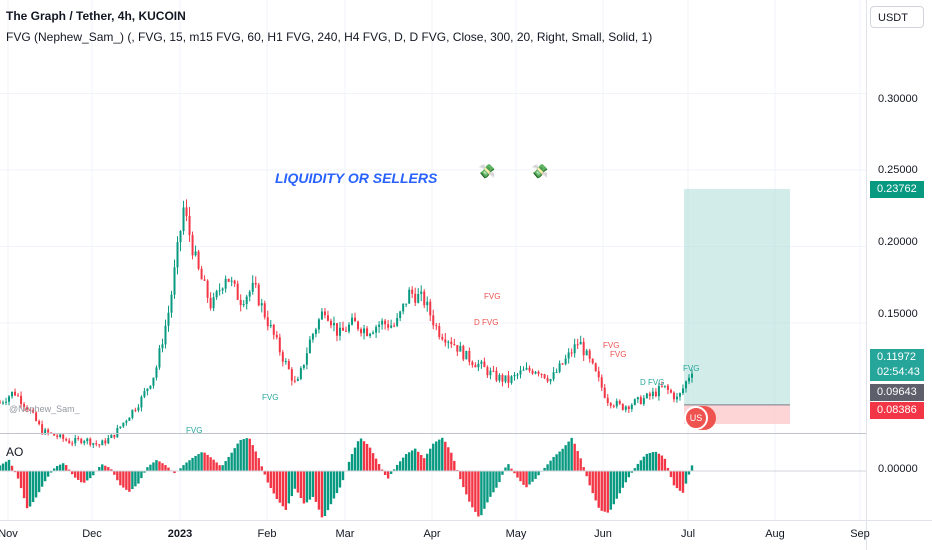 The image size is (932, 550). Describe the element at coordinates (15, 452) in the screenshot. I see `ao-label: AO` at that location.